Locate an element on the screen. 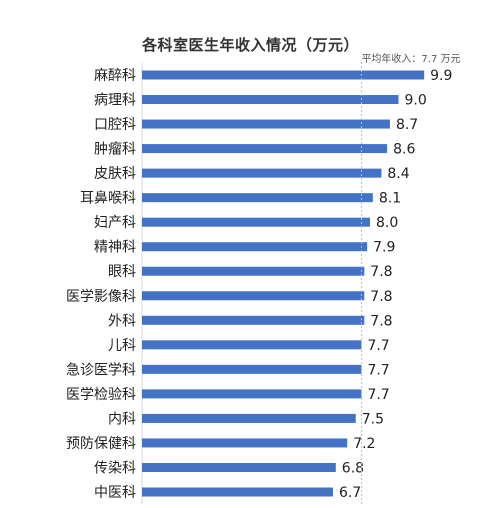  reference-line-label: 平均年收入：7.7 万元 is located at coordinates (410, 58).